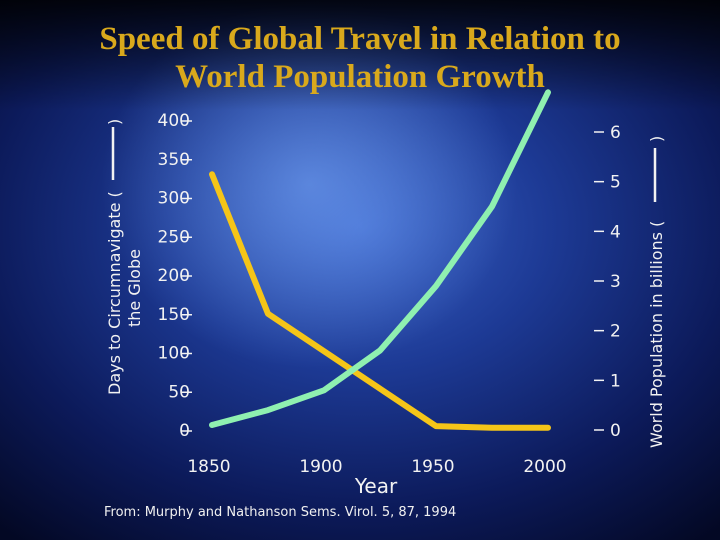 The image size is (720, 540). I want to click on x-axis-title: Year, so click(376, 486).